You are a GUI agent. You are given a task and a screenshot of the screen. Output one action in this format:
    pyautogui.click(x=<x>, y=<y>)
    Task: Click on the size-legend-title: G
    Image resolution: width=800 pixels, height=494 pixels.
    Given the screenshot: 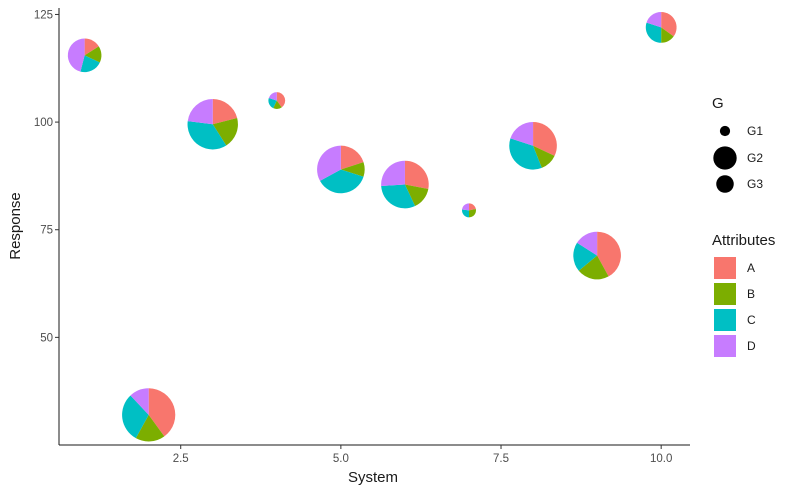 What is the action you would take?
    pyautogui.click(x=718, y=103)
    